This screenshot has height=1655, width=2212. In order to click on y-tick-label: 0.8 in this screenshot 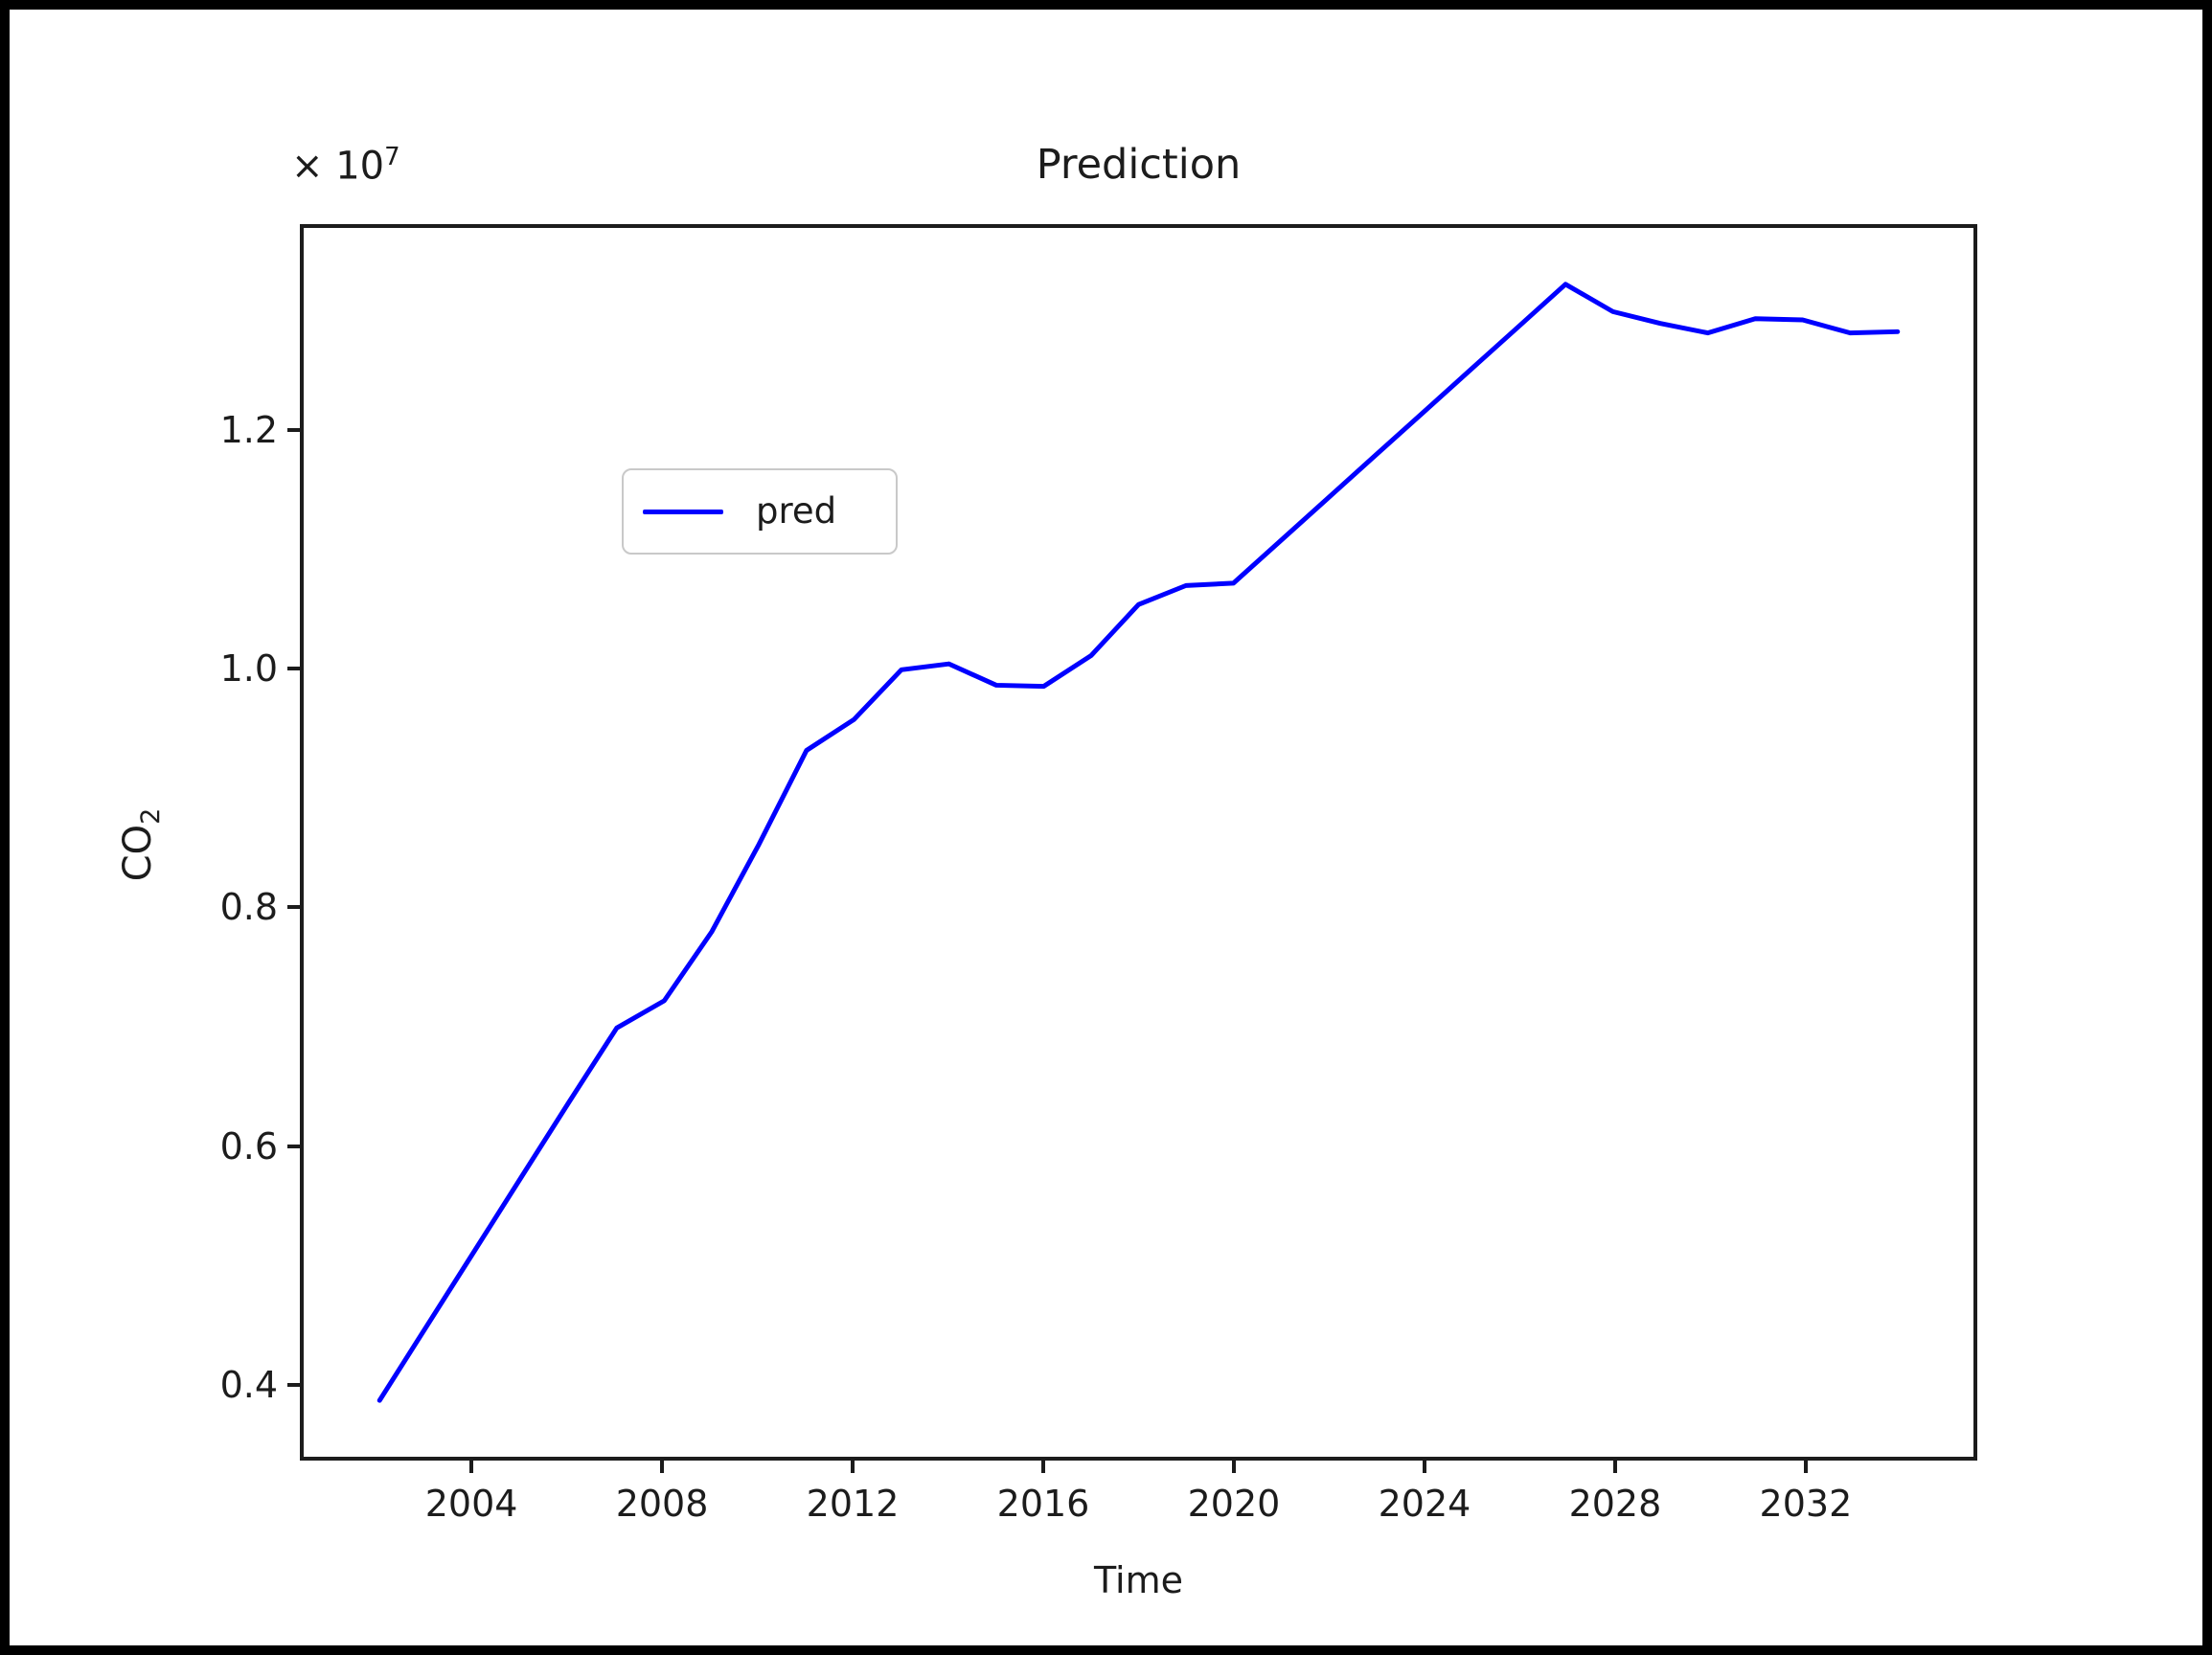, I will do `click(248, 908)`.